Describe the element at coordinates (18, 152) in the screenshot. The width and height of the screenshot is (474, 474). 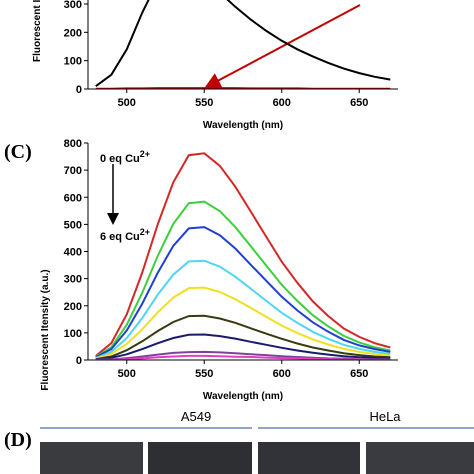
I see `panel-label: (C)` at that location.